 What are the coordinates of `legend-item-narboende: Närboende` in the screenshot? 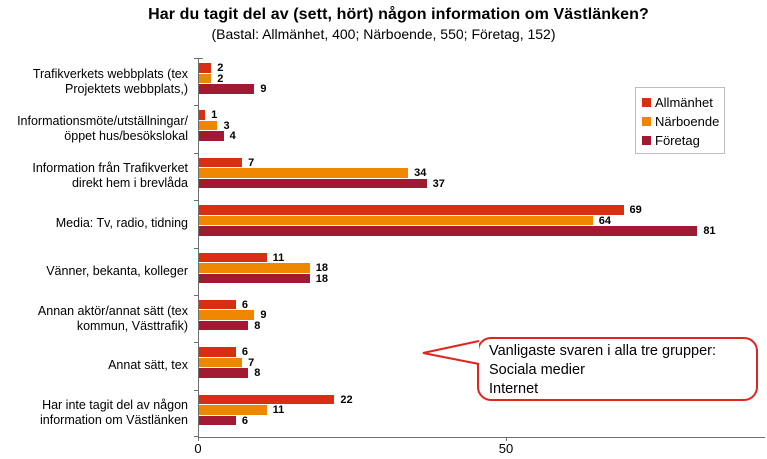 It's located at (681, 121).